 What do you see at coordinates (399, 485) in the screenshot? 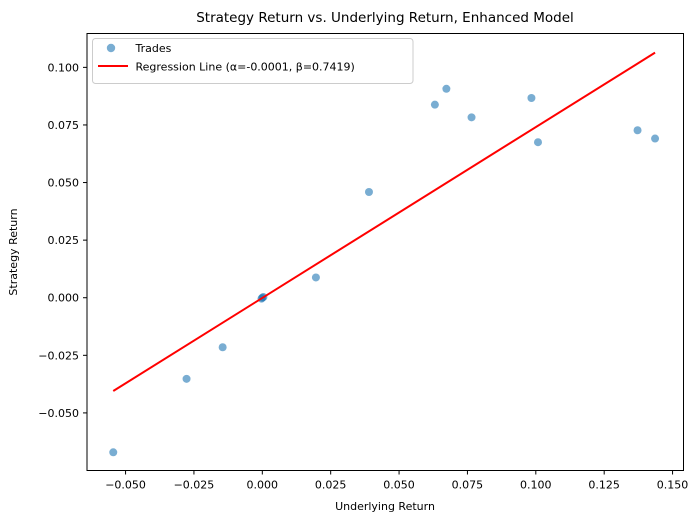
I see `x-tick-label: 0.050` at bounding box center [399, 485].